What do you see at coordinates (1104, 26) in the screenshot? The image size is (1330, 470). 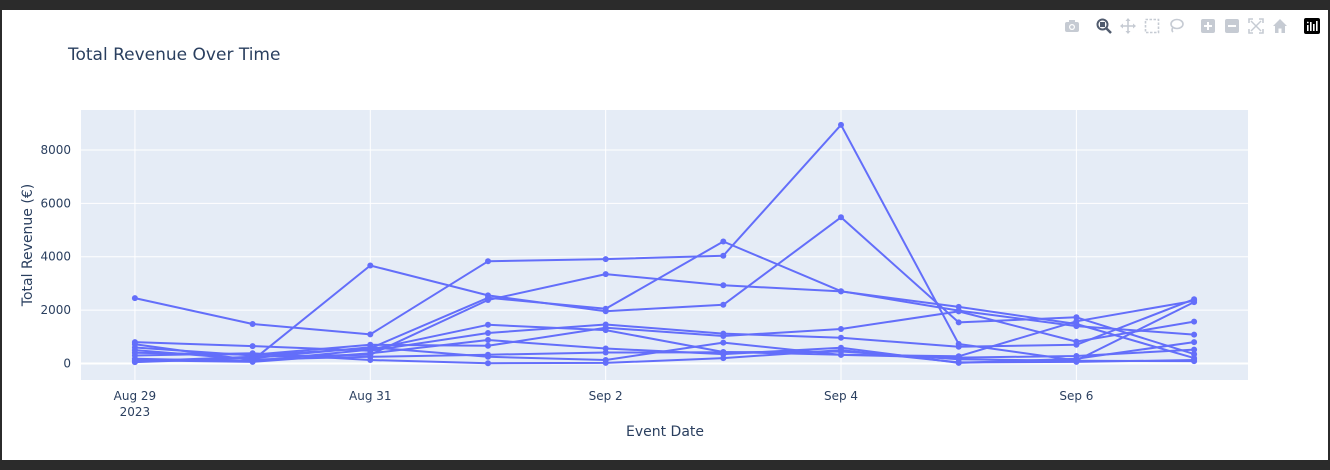 I see `zoom-icon` at bounding box center [1104, 26].